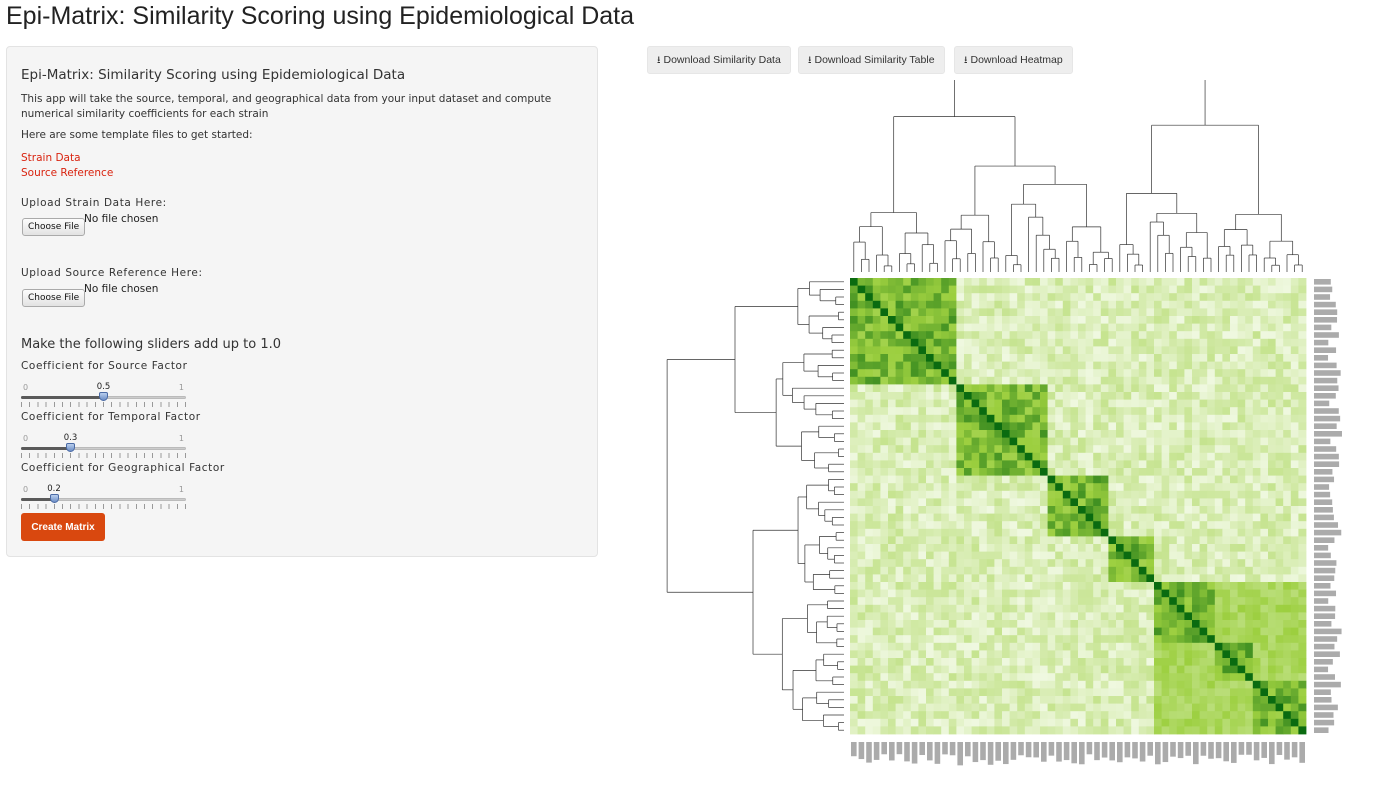  What do you see at coordinates (103, 448) in the screenshot?
I see `temporal-factor-slider: 0 1 0.3` at bounding box center [103, 448].